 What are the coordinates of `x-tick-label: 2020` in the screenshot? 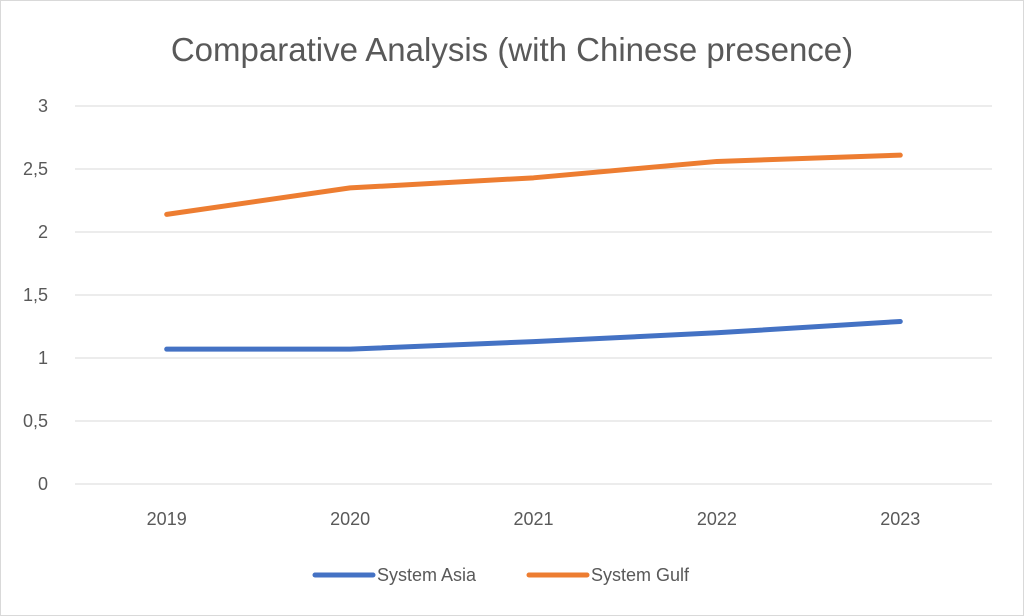 It's located at (350, 519).